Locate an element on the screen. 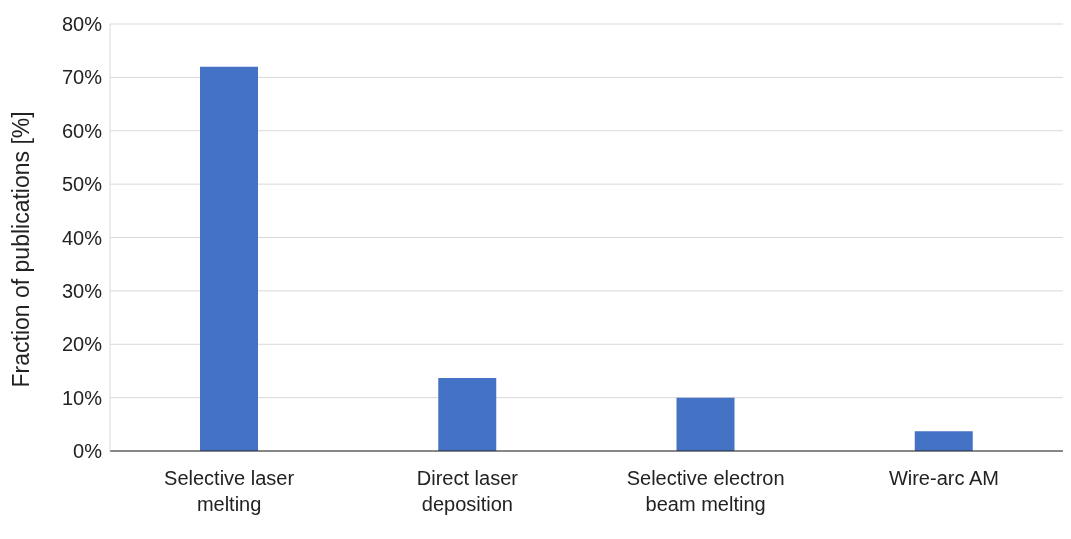 Image resolution: width=1071 pixels, height=539 pixels. y-tick-label: 10% is located at coordinates (82, 397).